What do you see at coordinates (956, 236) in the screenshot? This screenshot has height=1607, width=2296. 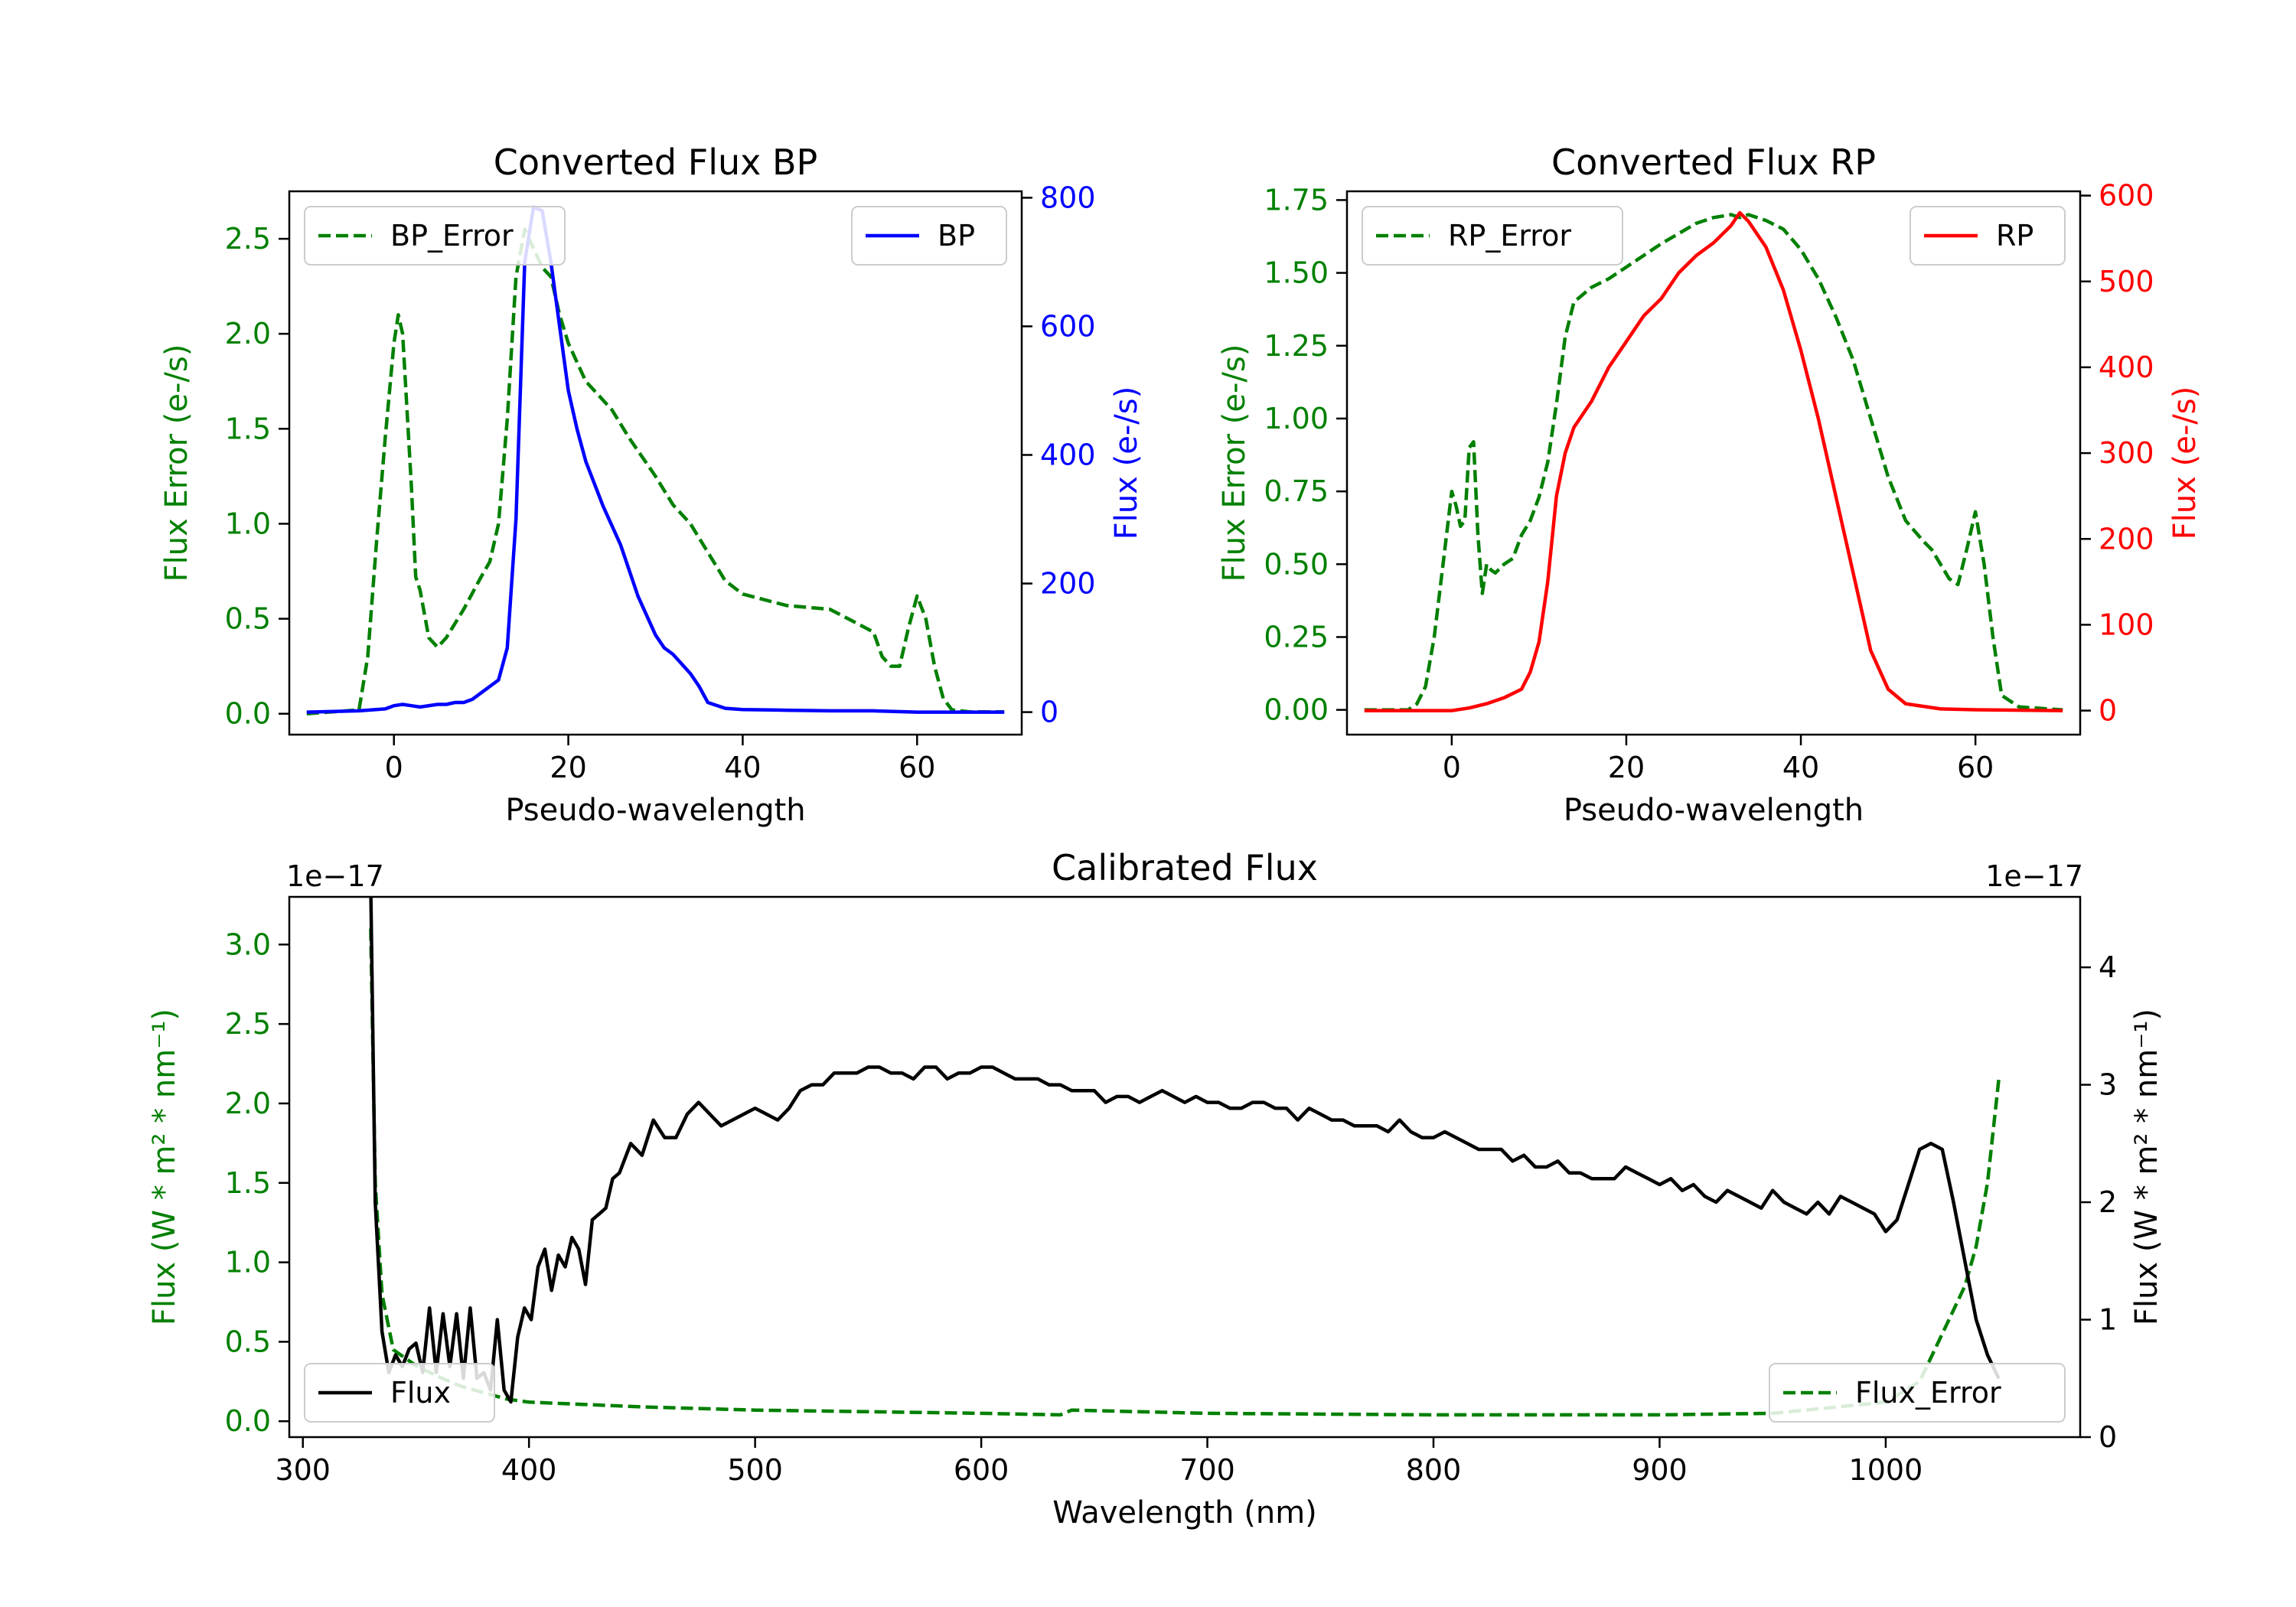 I see `legend-label: BP` at bounding box center [956, 236].